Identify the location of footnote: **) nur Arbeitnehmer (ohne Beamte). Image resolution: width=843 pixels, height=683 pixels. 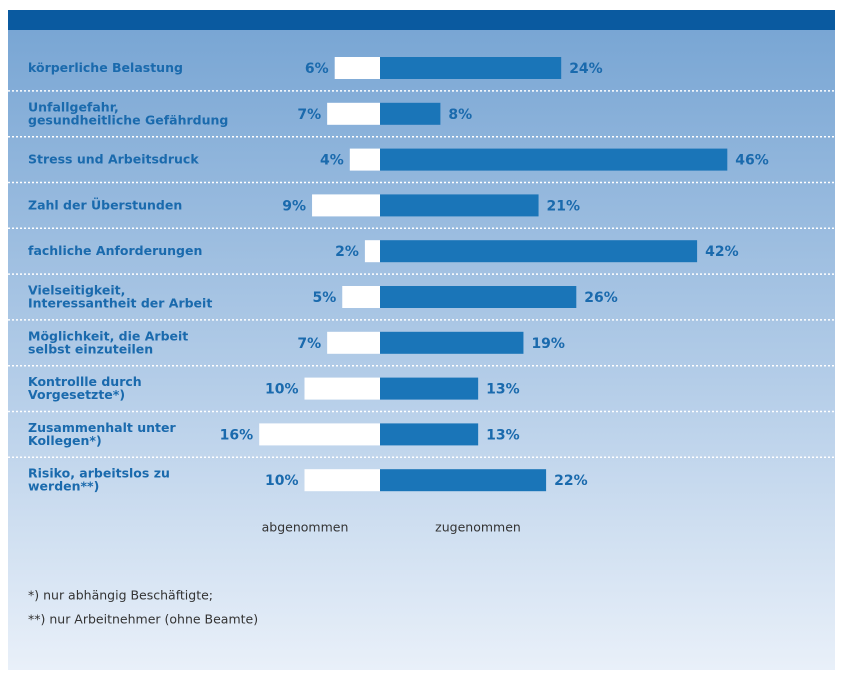
(143, 619).